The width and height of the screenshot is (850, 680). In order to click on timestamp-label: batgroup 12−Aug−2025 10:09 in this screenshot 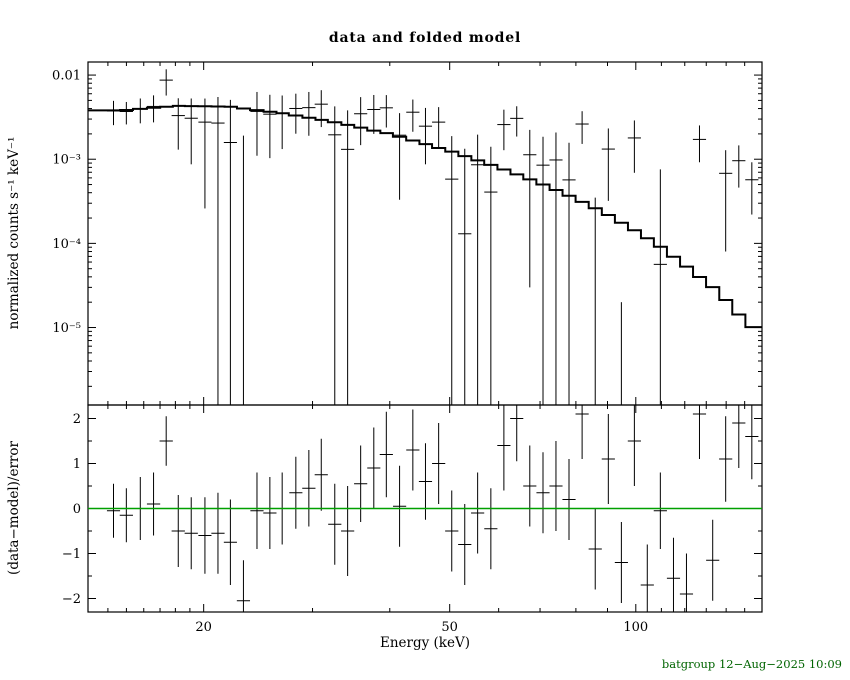, I will do `click(752, 664)`.